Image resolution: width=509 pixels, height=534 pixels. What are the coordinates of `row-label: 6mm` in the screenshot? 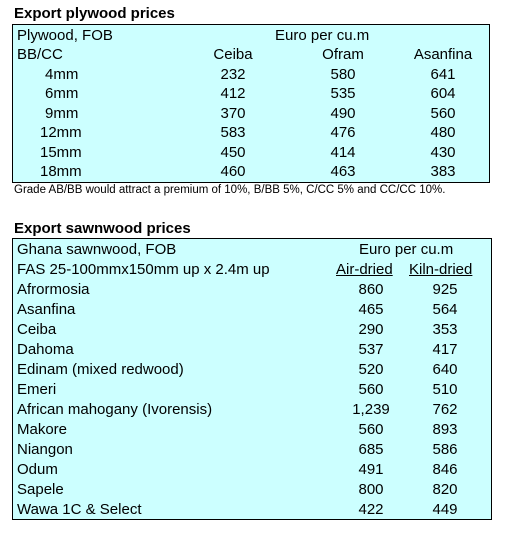 It's located at (62, 93).